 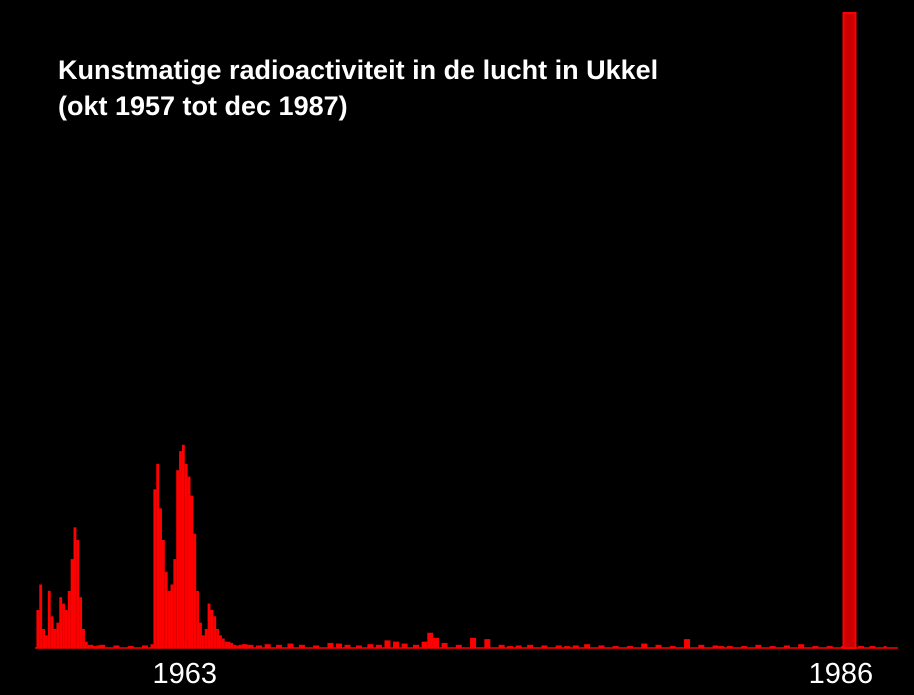 What do you see at coordinates (513, 674) in the screenshot?
I see `x-tick-labels: 1963 1986` at bounding box center [513, 674].